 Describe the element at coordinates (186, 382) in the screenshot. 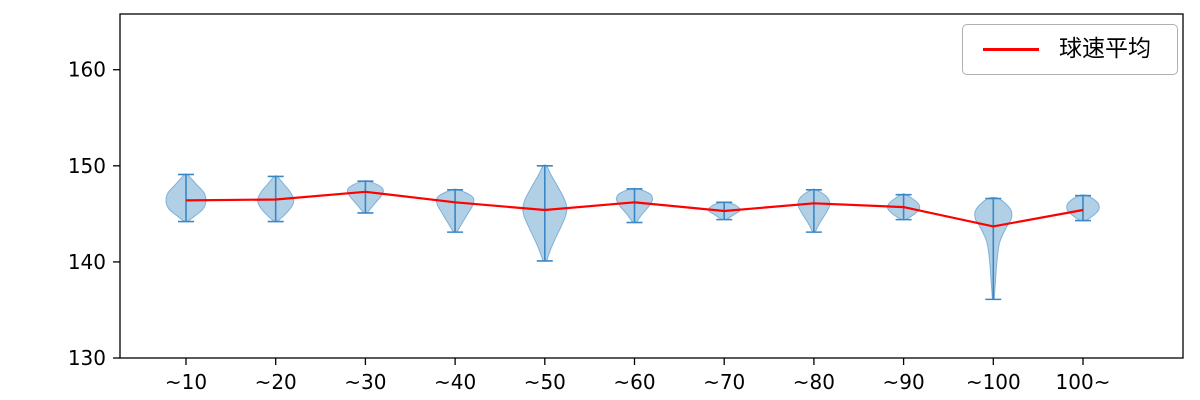

I see `x-tick-label: ~10` at that location.